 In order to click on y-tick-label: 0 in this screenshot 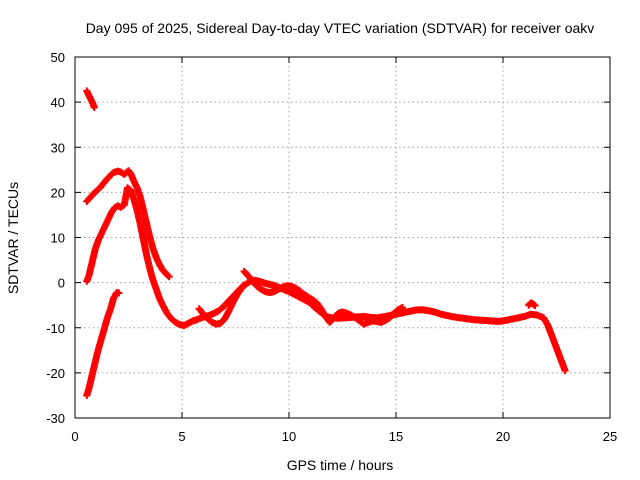, I will do `click(61, 283)`.